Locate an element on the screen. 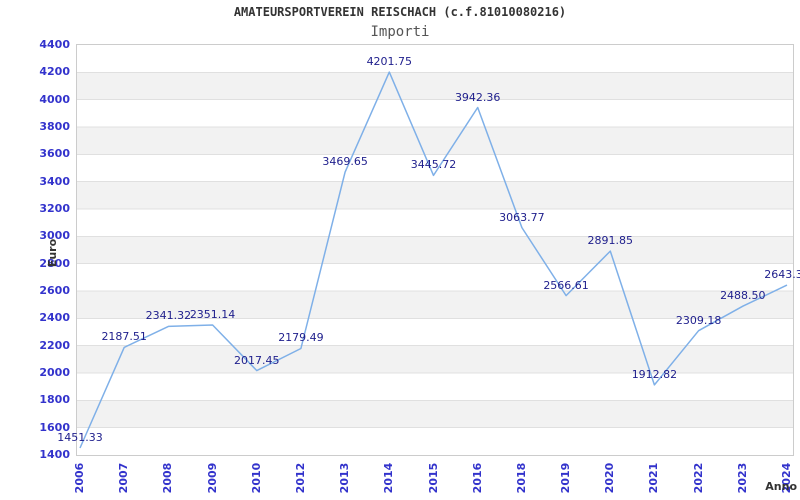 The width and height of the screenshot is (800, 500). data-label: 2566.61 is located at coordinates (566, 285).